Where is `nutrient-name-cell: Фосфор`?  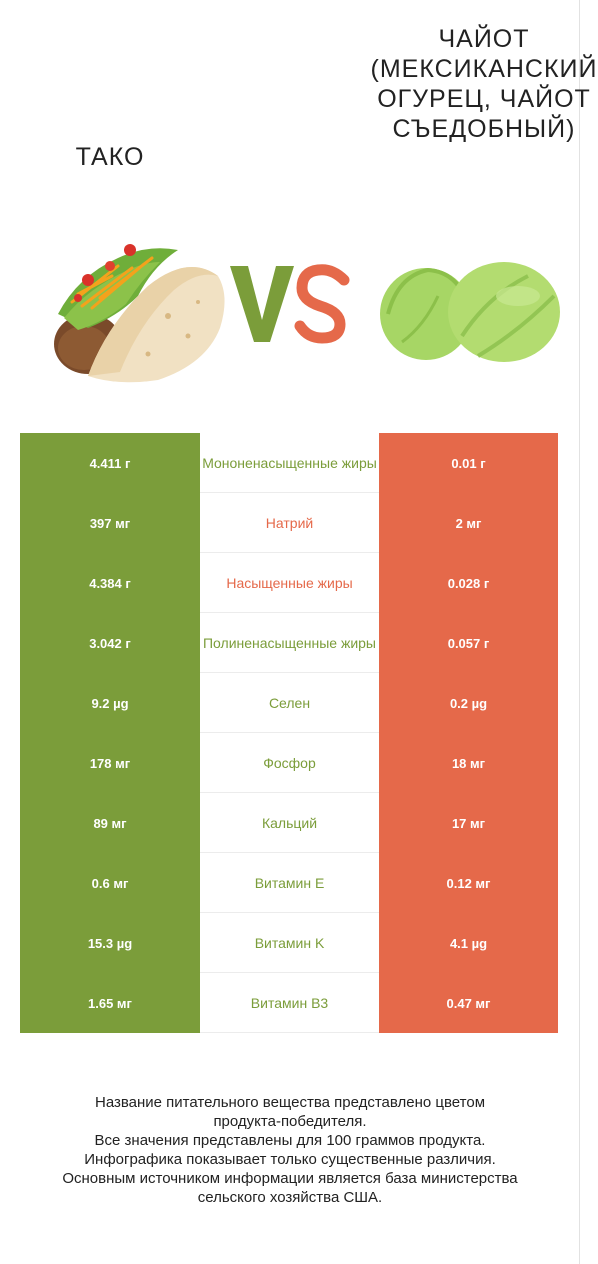
nutrient-name-cell: Фосфор is located at coordinates (289, 763).